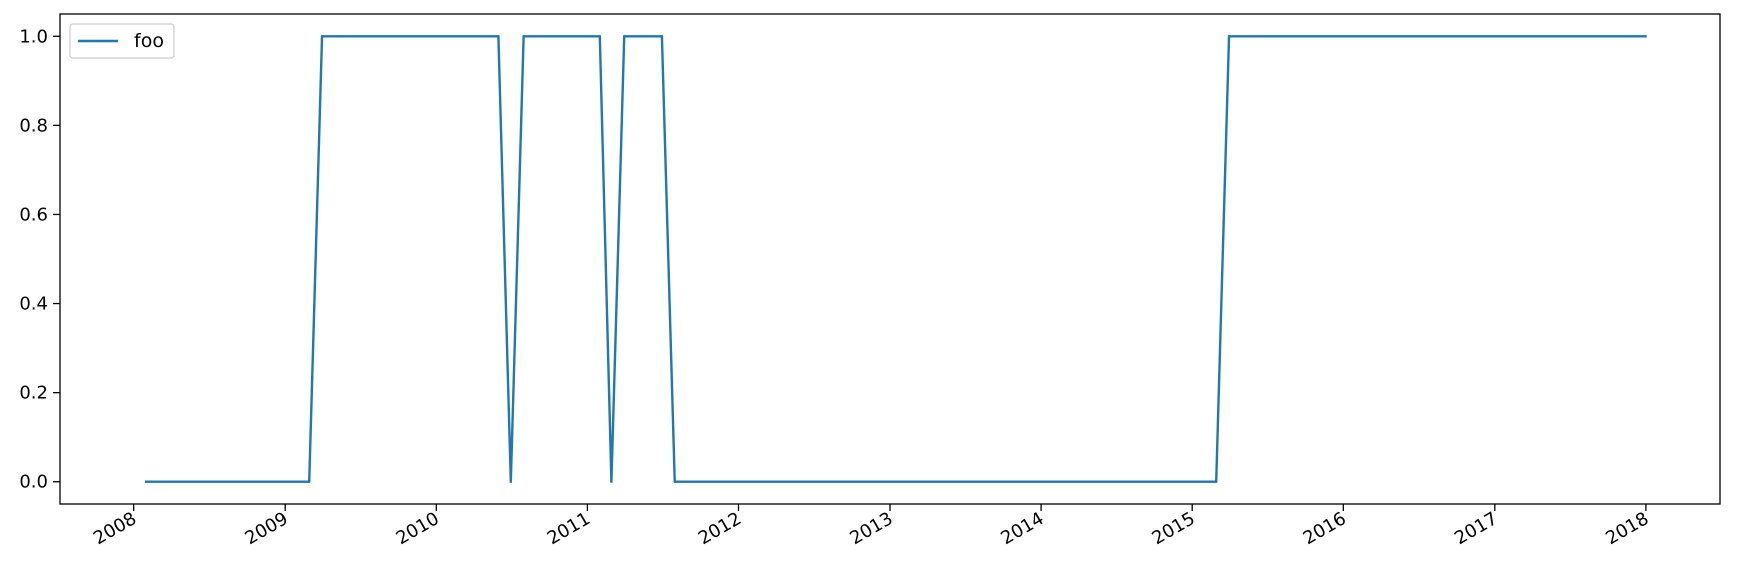  Describe the element at coordinates (115, 528) in the screenshot. I see `x-tick-label: 2008` at that location.